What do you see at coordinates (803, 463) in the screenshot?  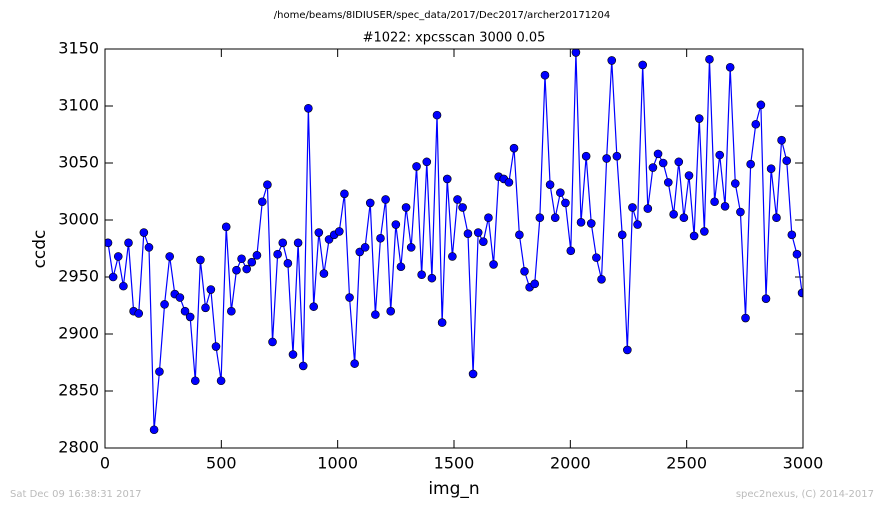 I see `x-tick-label: 3000` at bounding box center [803, 463].